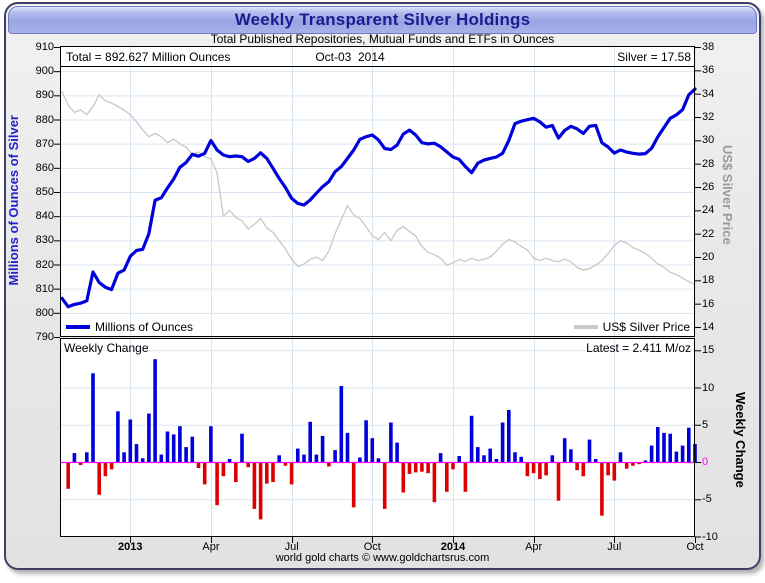 The width and height of the screenshot is (765, 583). I want to click on right-price-tick-label: 18, so click(708, 280).